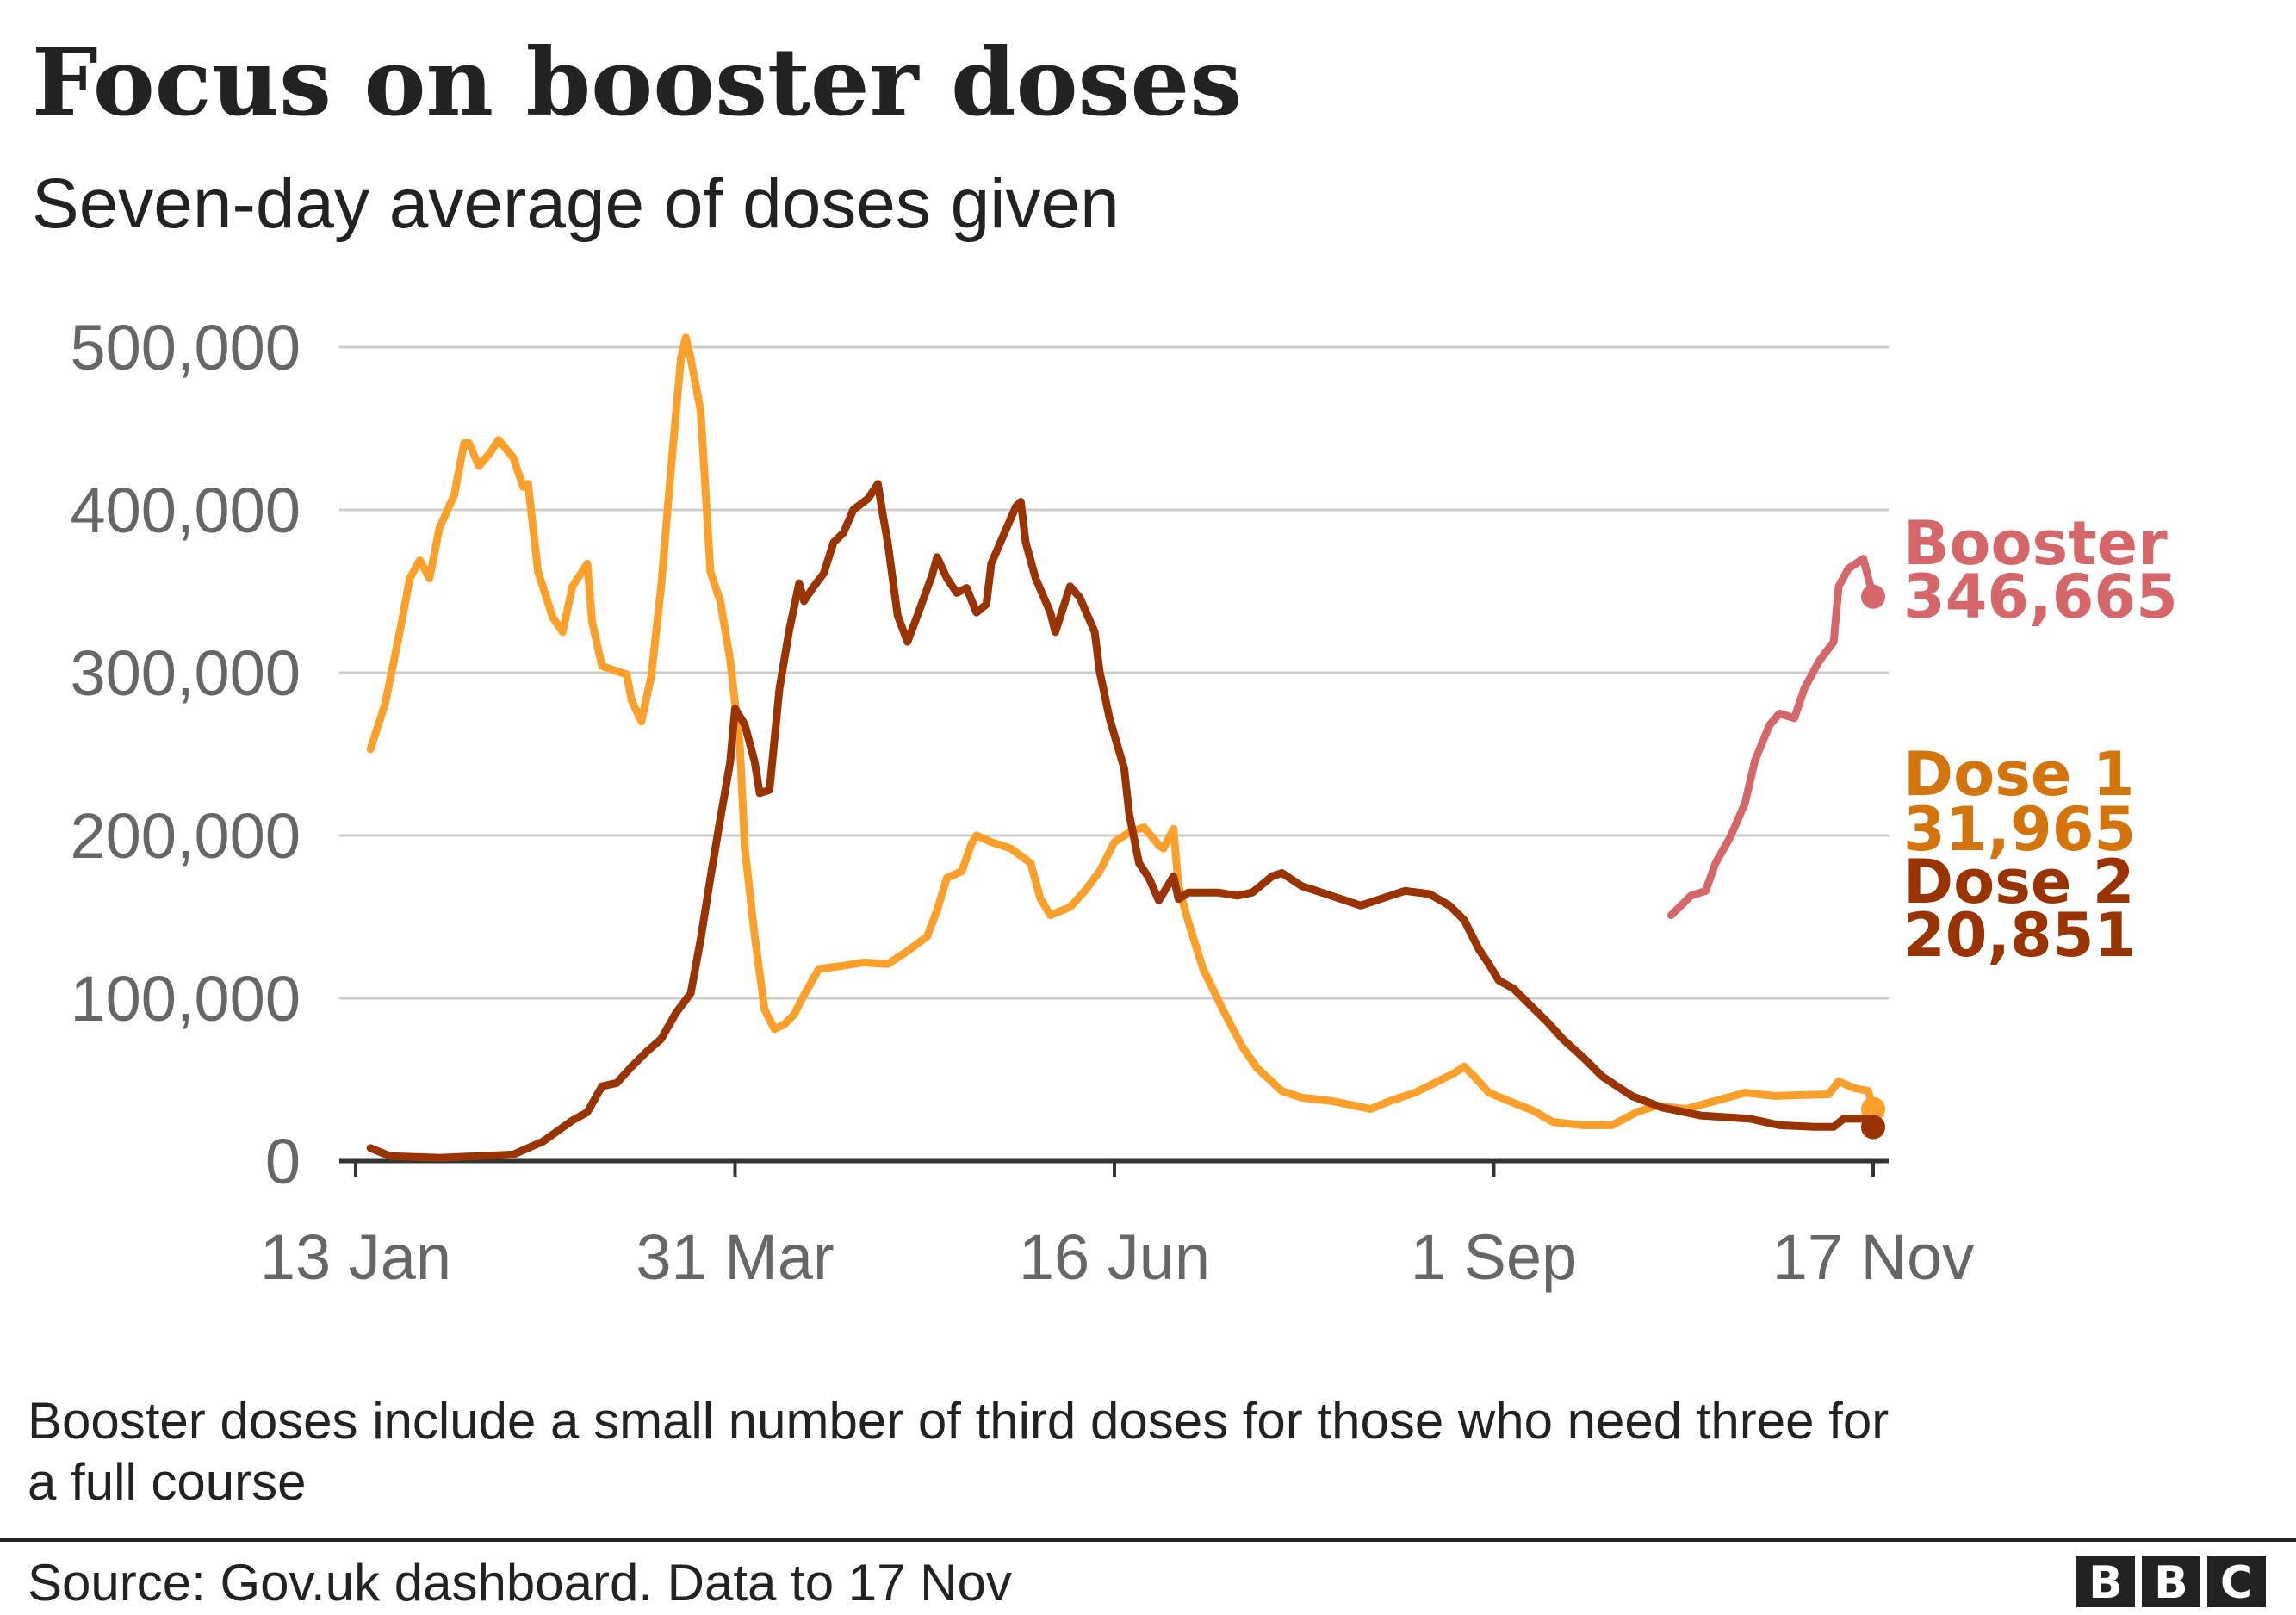 The image size is (2296, 1615). Describe the element at coordinates (1148, 1540) in the screenshot. I see `footer-divider` at that location.